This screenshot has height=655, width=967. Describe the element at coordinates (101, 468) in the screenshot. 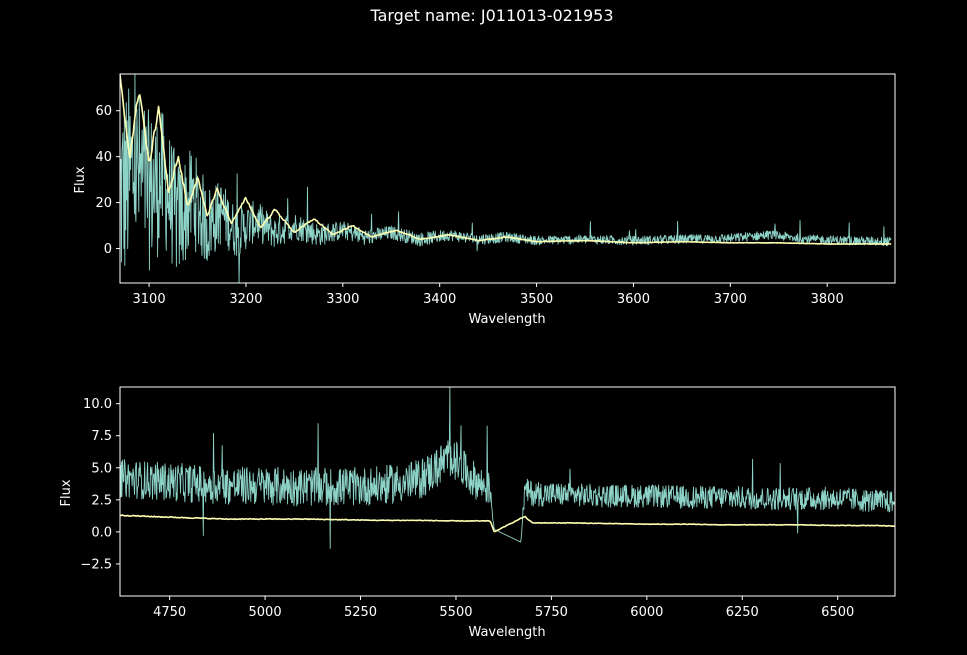

I see `y-tick-label: 5.0` at that location.